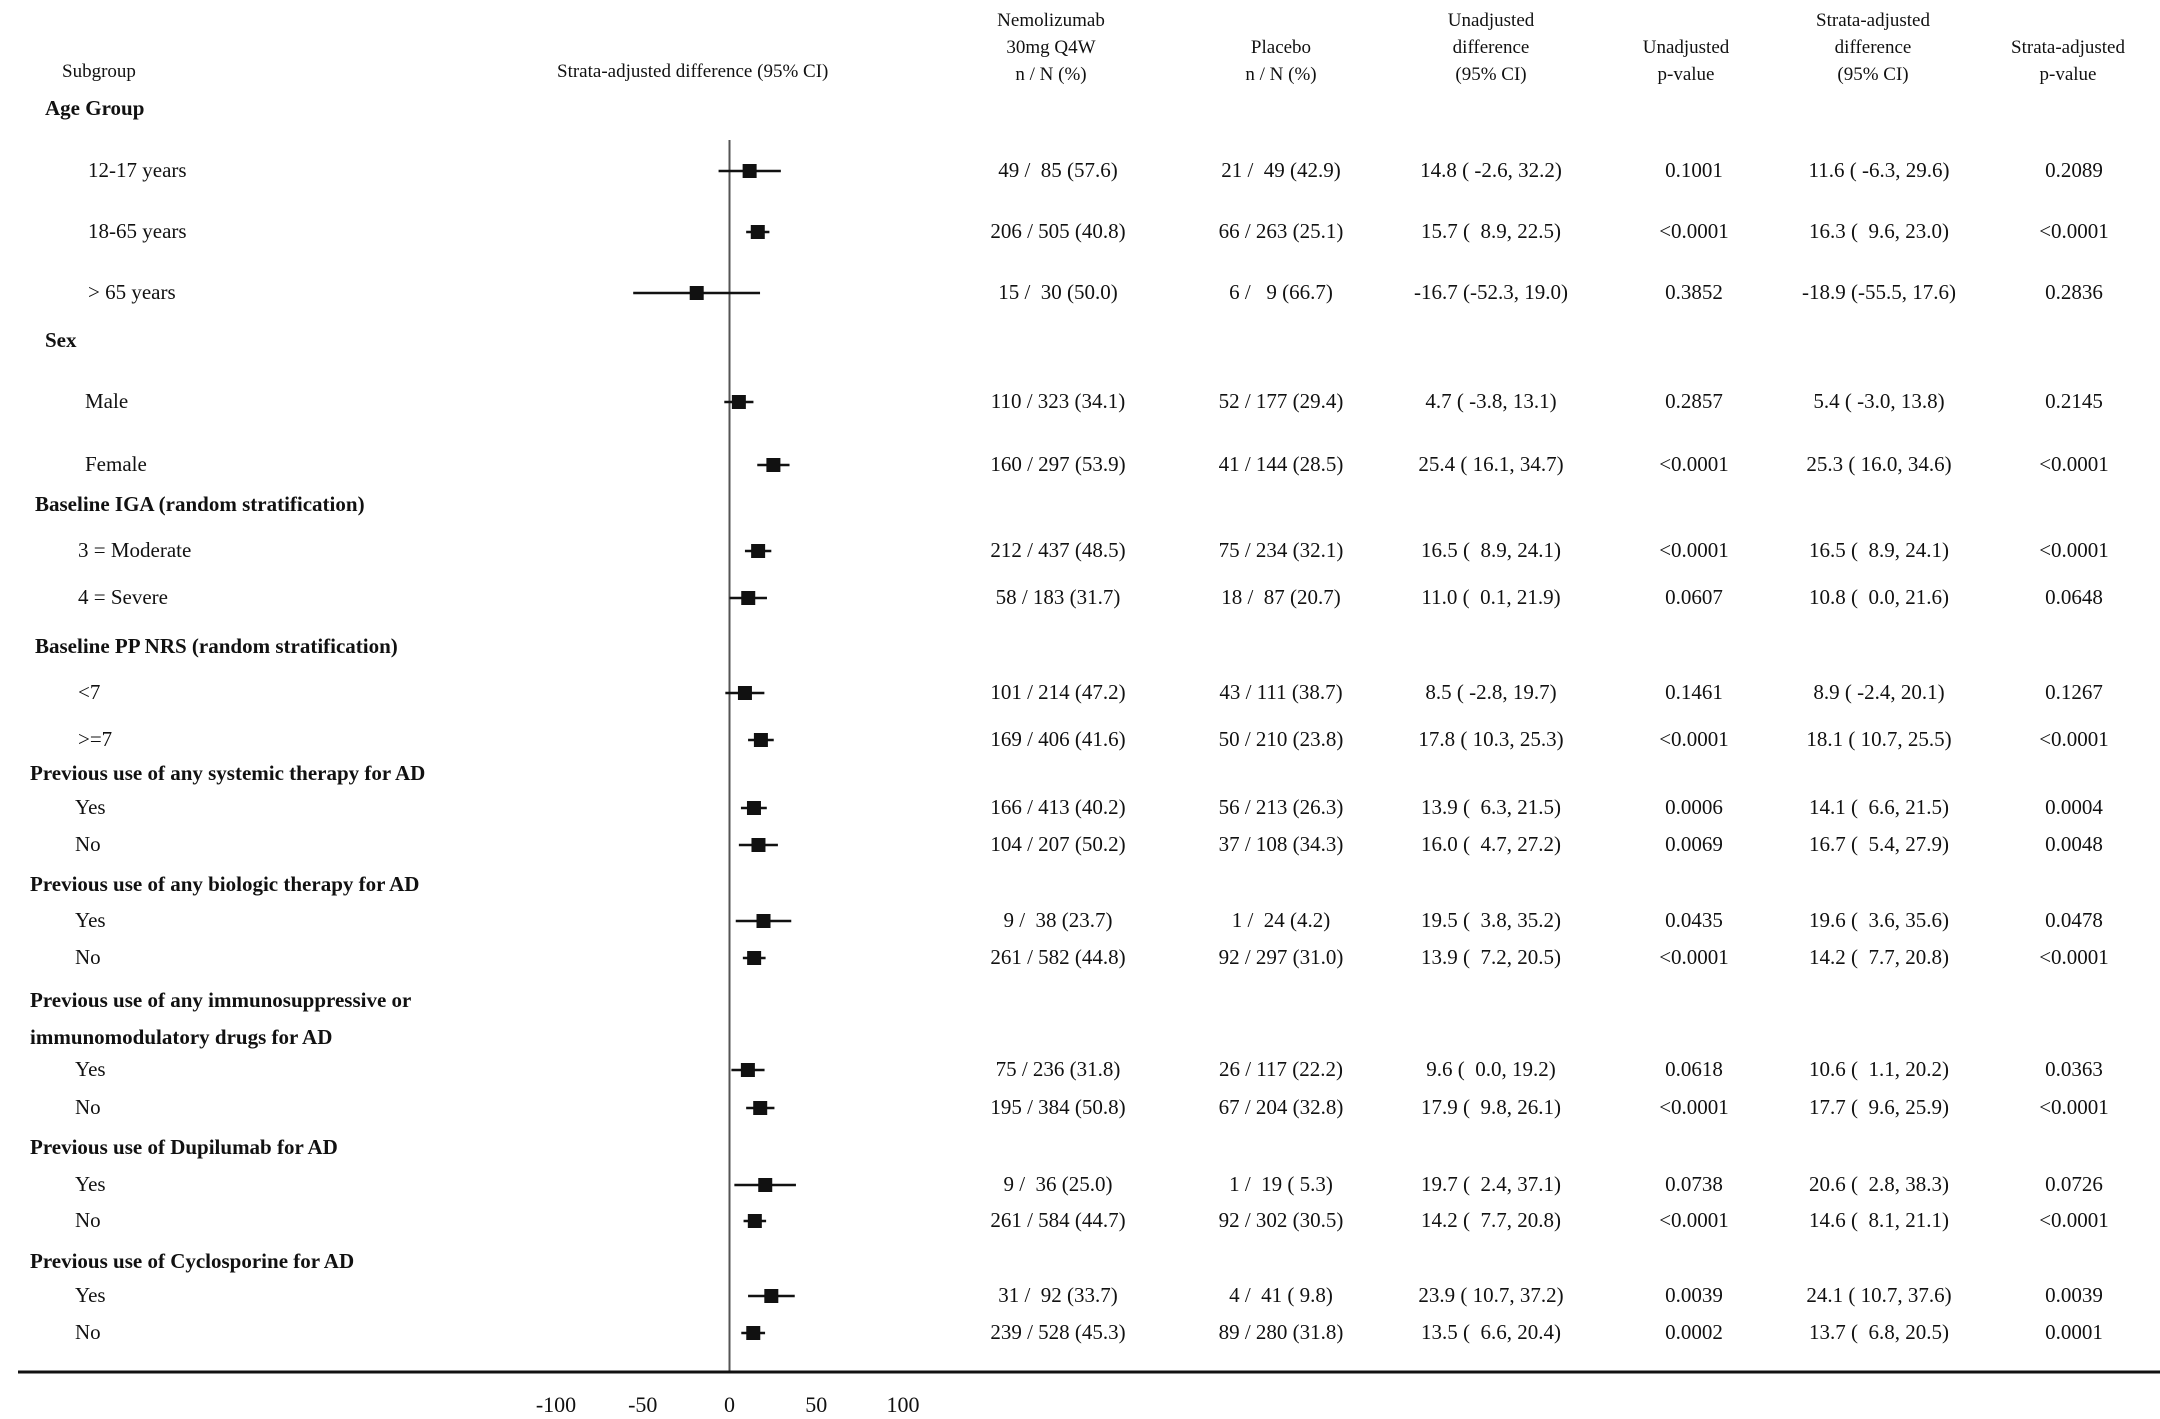  I want to click on strata-adjusted-pvalue-value: 0.0048, so click(2074, 844).